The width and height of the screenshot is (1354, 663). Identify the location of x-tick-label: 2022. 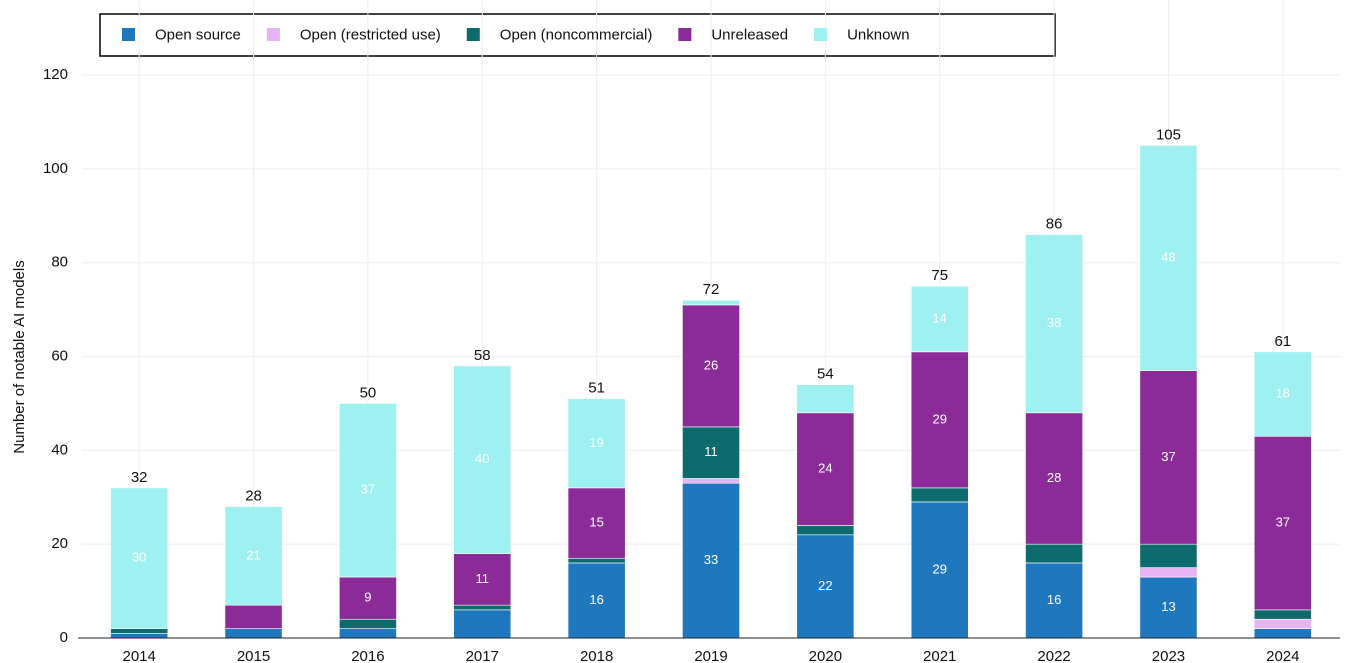
(1053, 655).